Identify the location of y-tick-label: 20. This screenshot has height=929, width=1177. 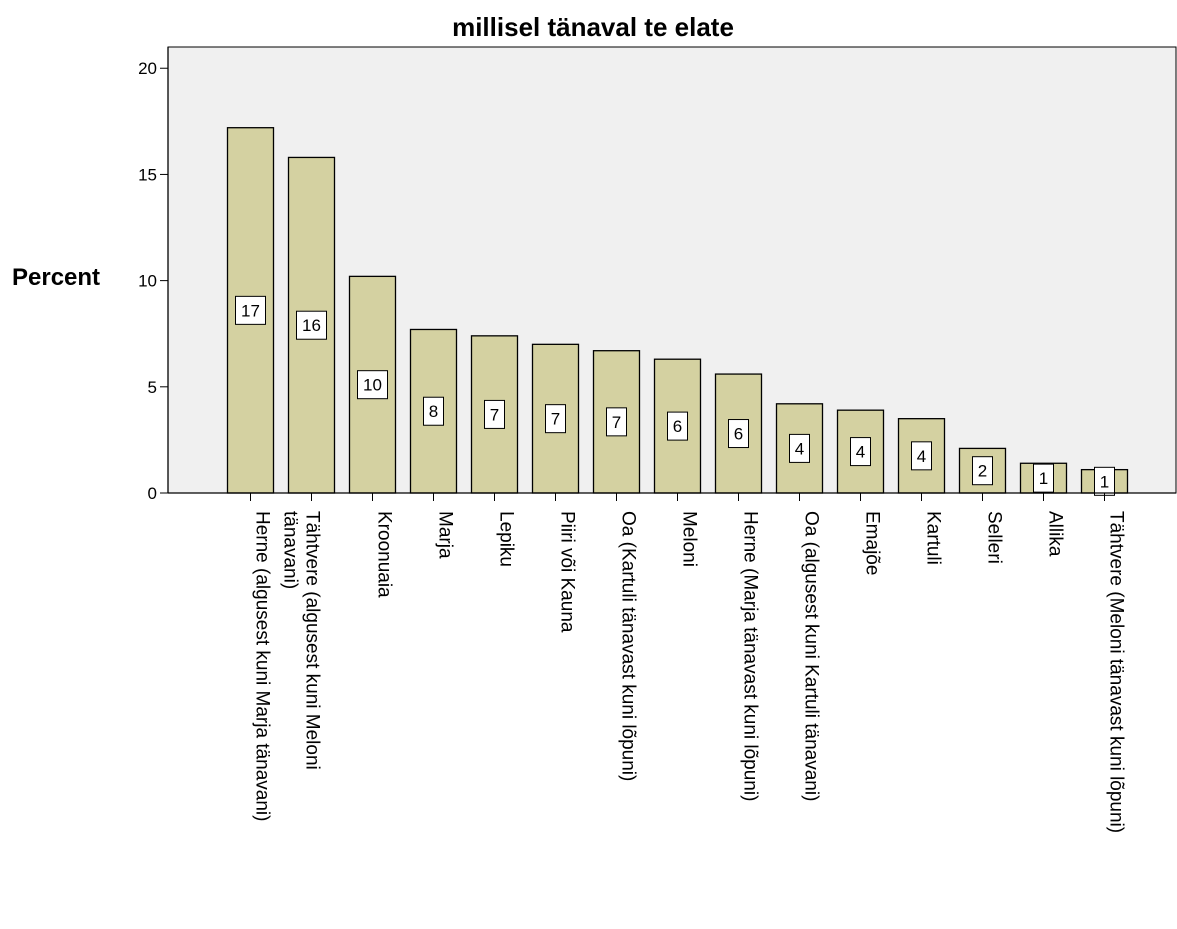
(147, 68).